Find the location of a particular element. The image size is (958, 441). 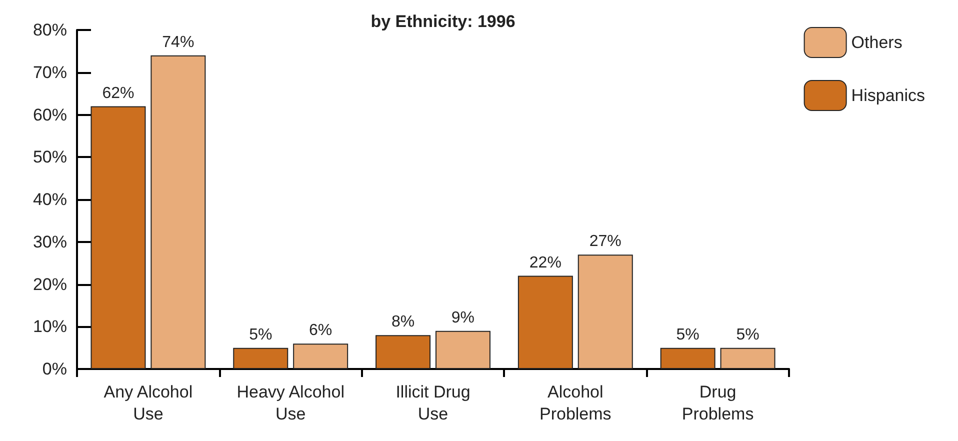

x-tick-label: Alcohol Problems is located at coordinates (575, 403).